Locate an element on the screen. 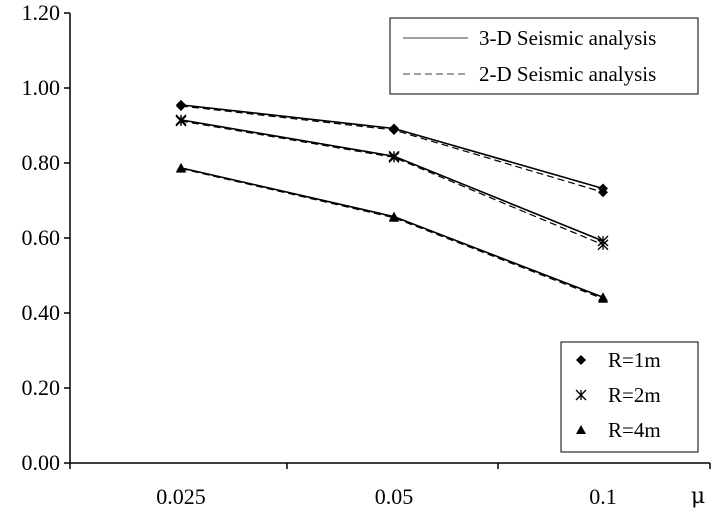 The height and width of the screenshot is (513, 720). legend-markers: R=1m R=2m R=4m is located at coordinates (629, 397).